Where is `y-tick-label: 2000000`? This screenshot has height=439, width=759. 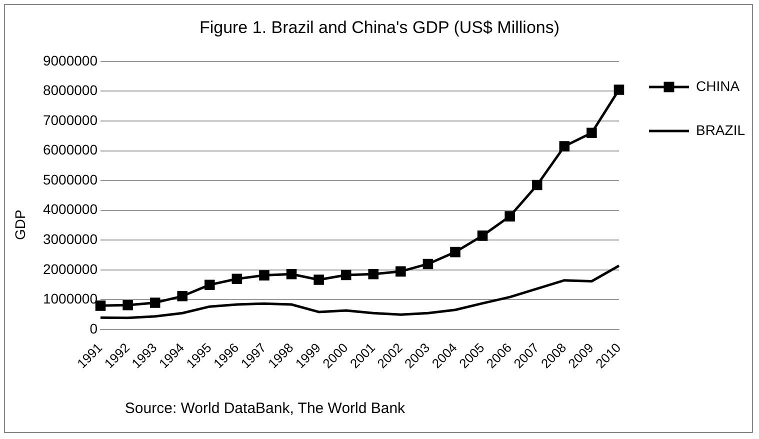
y-tick-label: 2000000 is located at coordinates (70, 268).